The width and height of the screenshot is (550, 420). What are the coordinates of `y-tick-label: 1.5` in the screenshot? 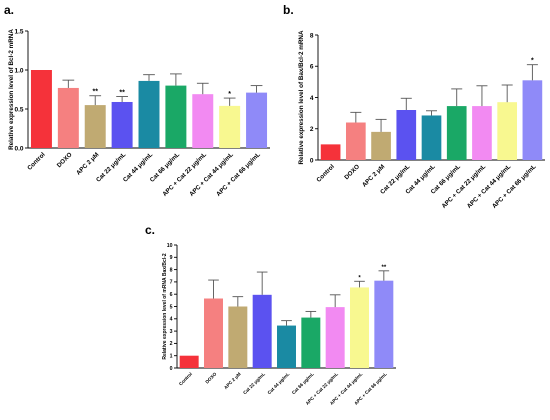 It's located at (18, 31).